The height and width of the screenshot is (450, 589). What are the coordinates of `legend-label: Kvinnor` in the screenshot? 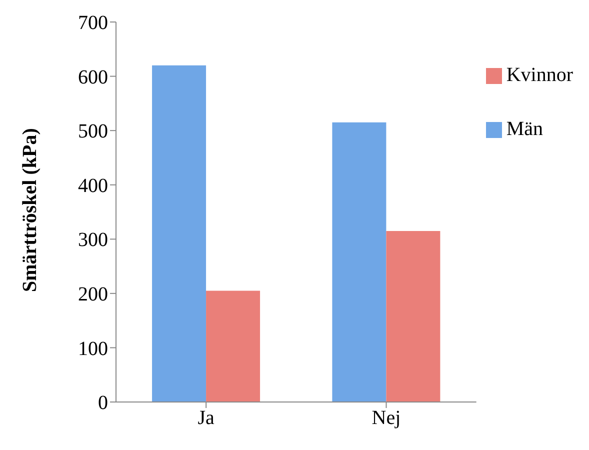 It's located at (539, 75).